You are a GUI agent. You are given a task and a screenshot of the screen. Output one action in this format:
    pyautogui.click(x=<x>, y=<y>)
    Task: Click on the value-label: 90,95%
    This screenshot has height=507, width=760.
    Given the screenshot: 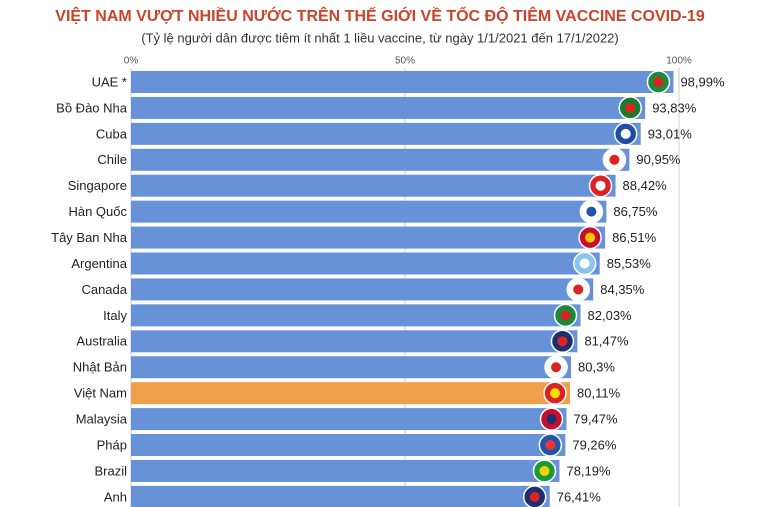 What is the action you would take?
    pyautogui.click(x=658, y=159)
    